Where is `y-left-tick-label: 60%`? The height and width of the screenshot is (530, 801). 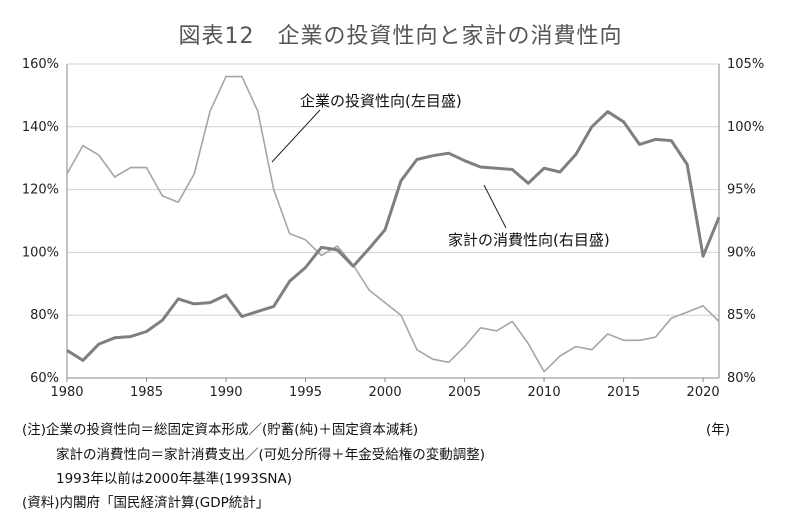
y-left-tick-label: 60% is located at coordinates (44, 378).